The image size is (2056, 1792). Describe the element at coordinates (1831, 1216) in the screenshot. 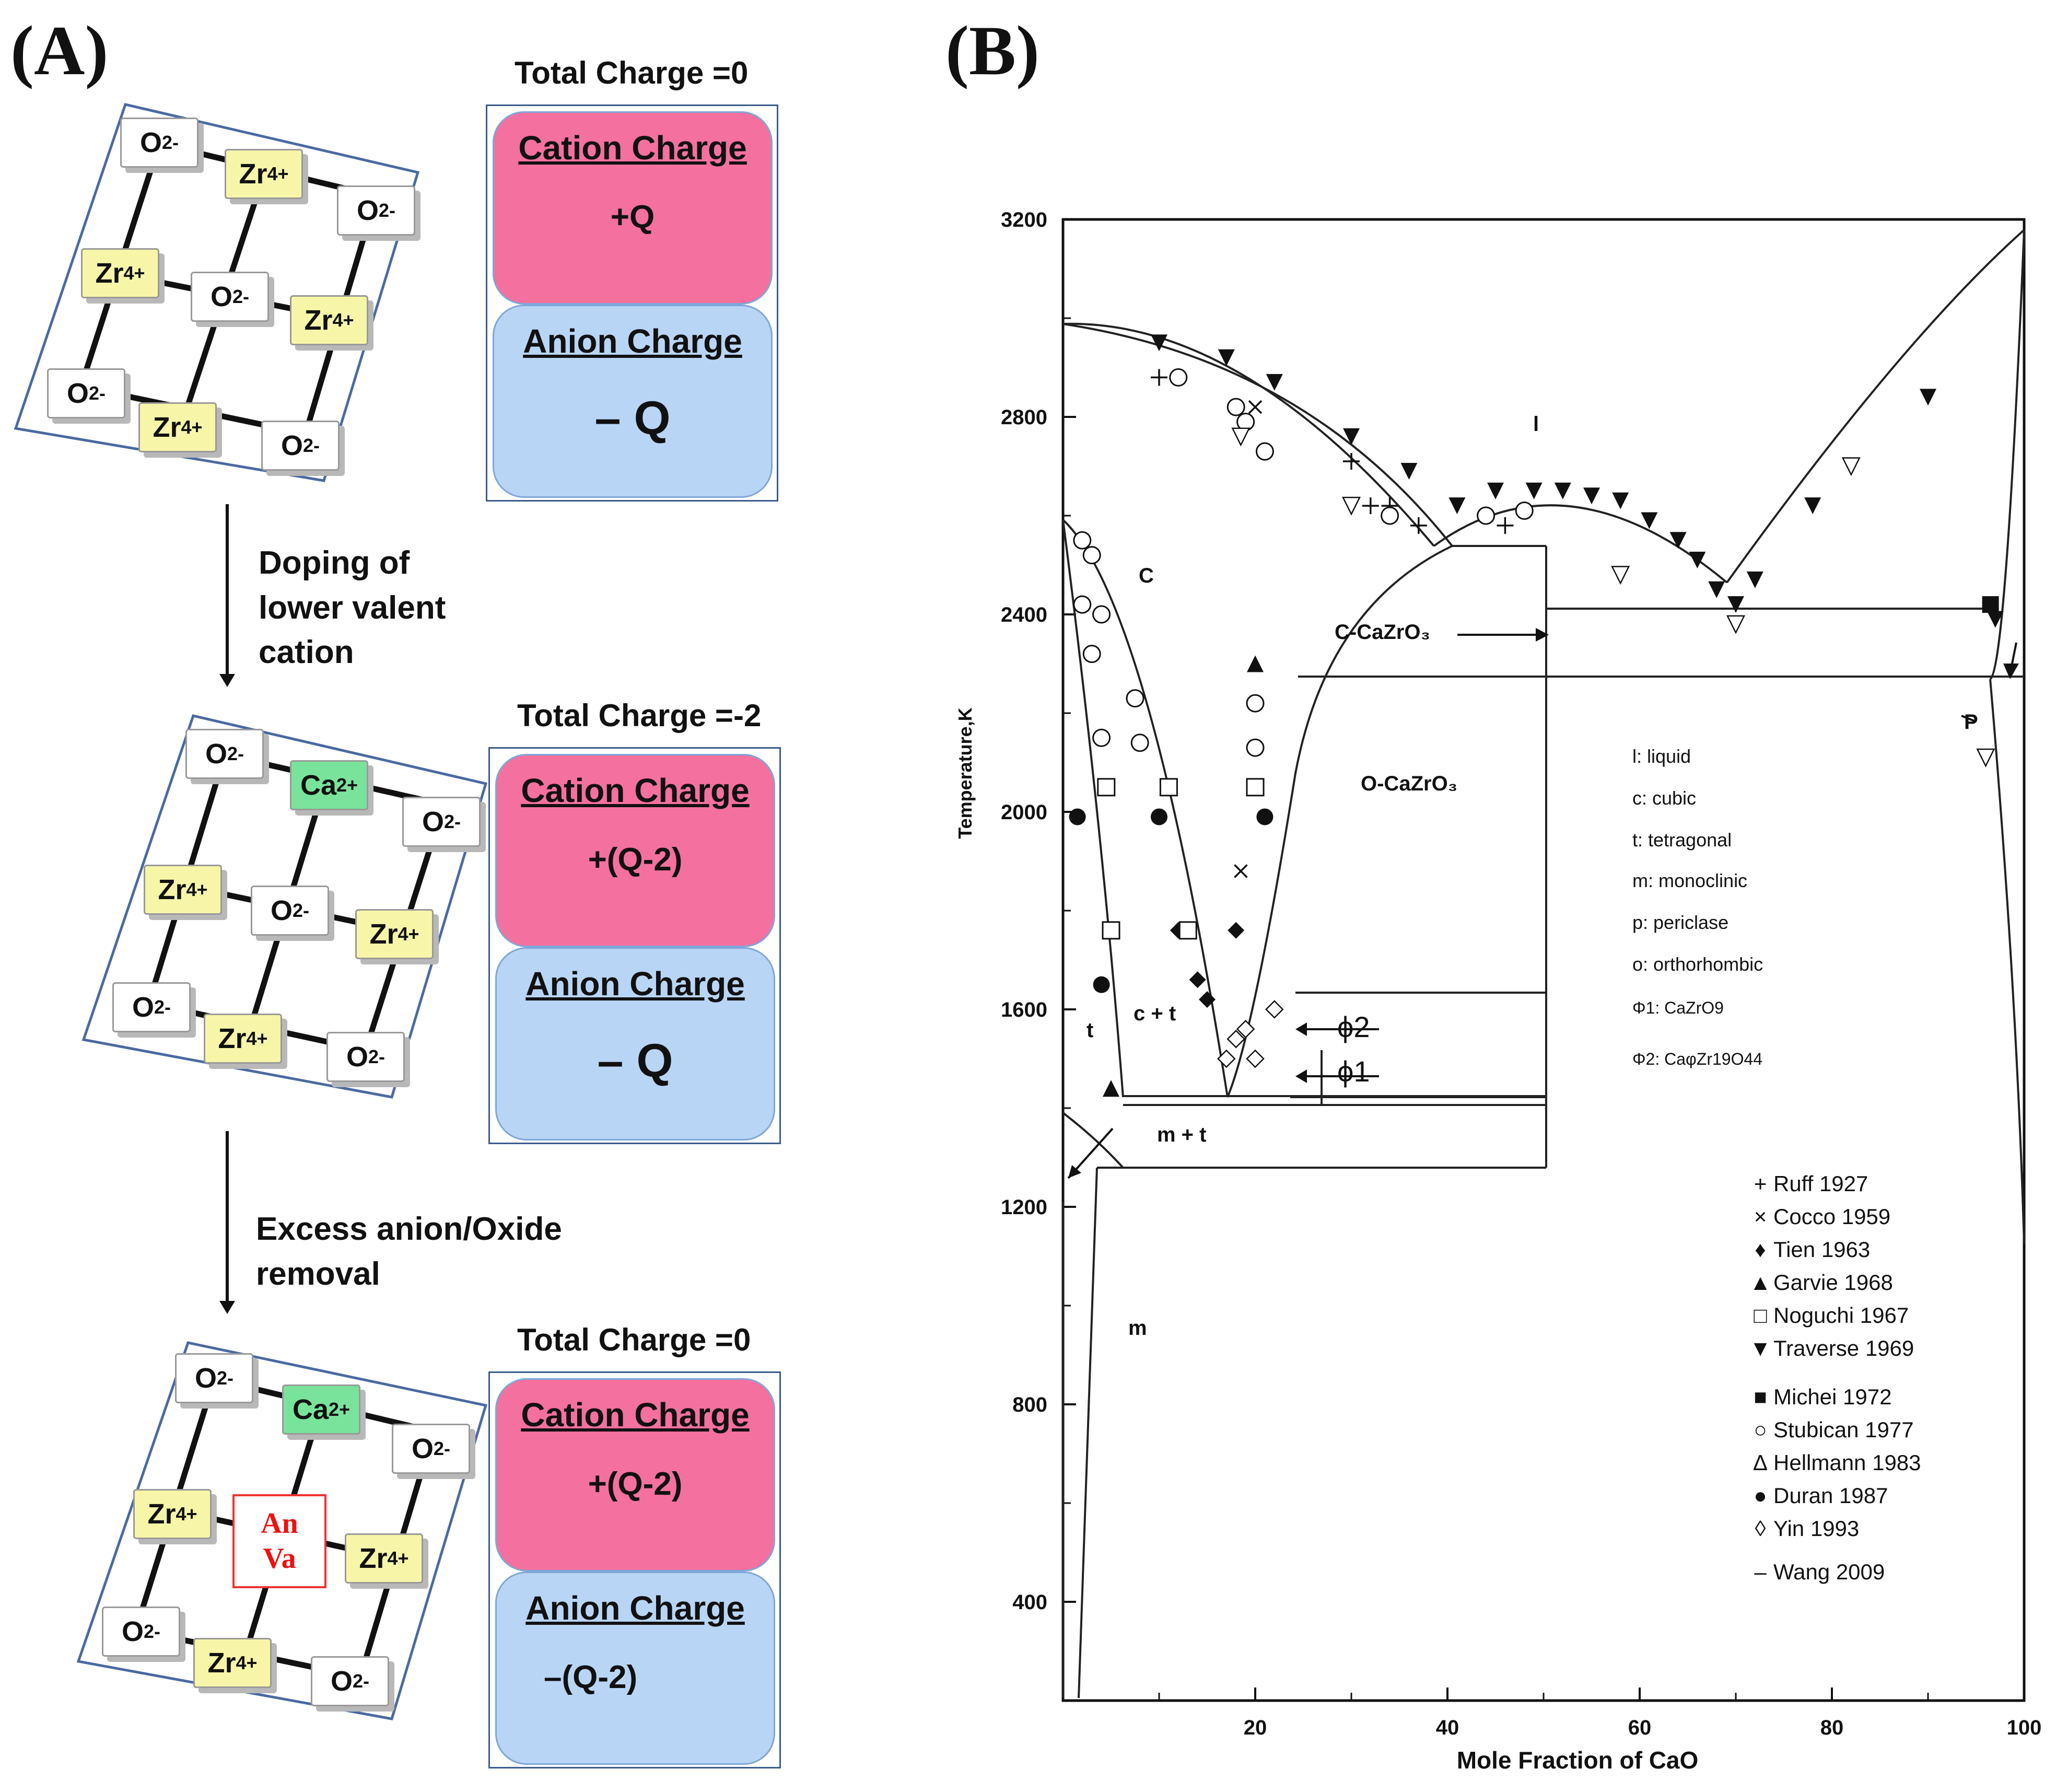

I see `source-legend-label: Cocco 1959` at that location.